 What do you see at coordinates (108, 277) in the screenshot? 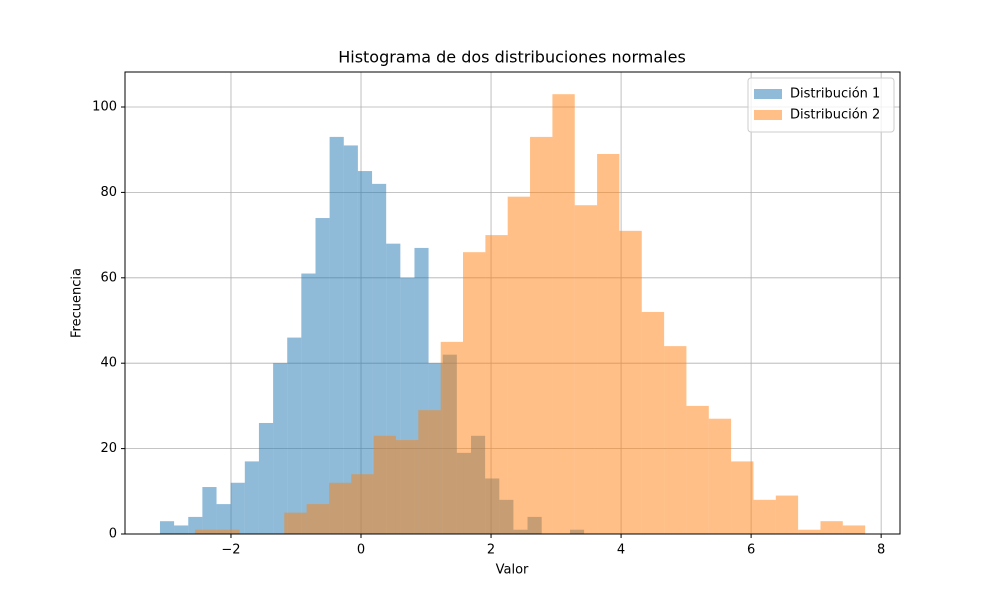
I see `y-tick-label: 60` at bounding box center [108, 277].